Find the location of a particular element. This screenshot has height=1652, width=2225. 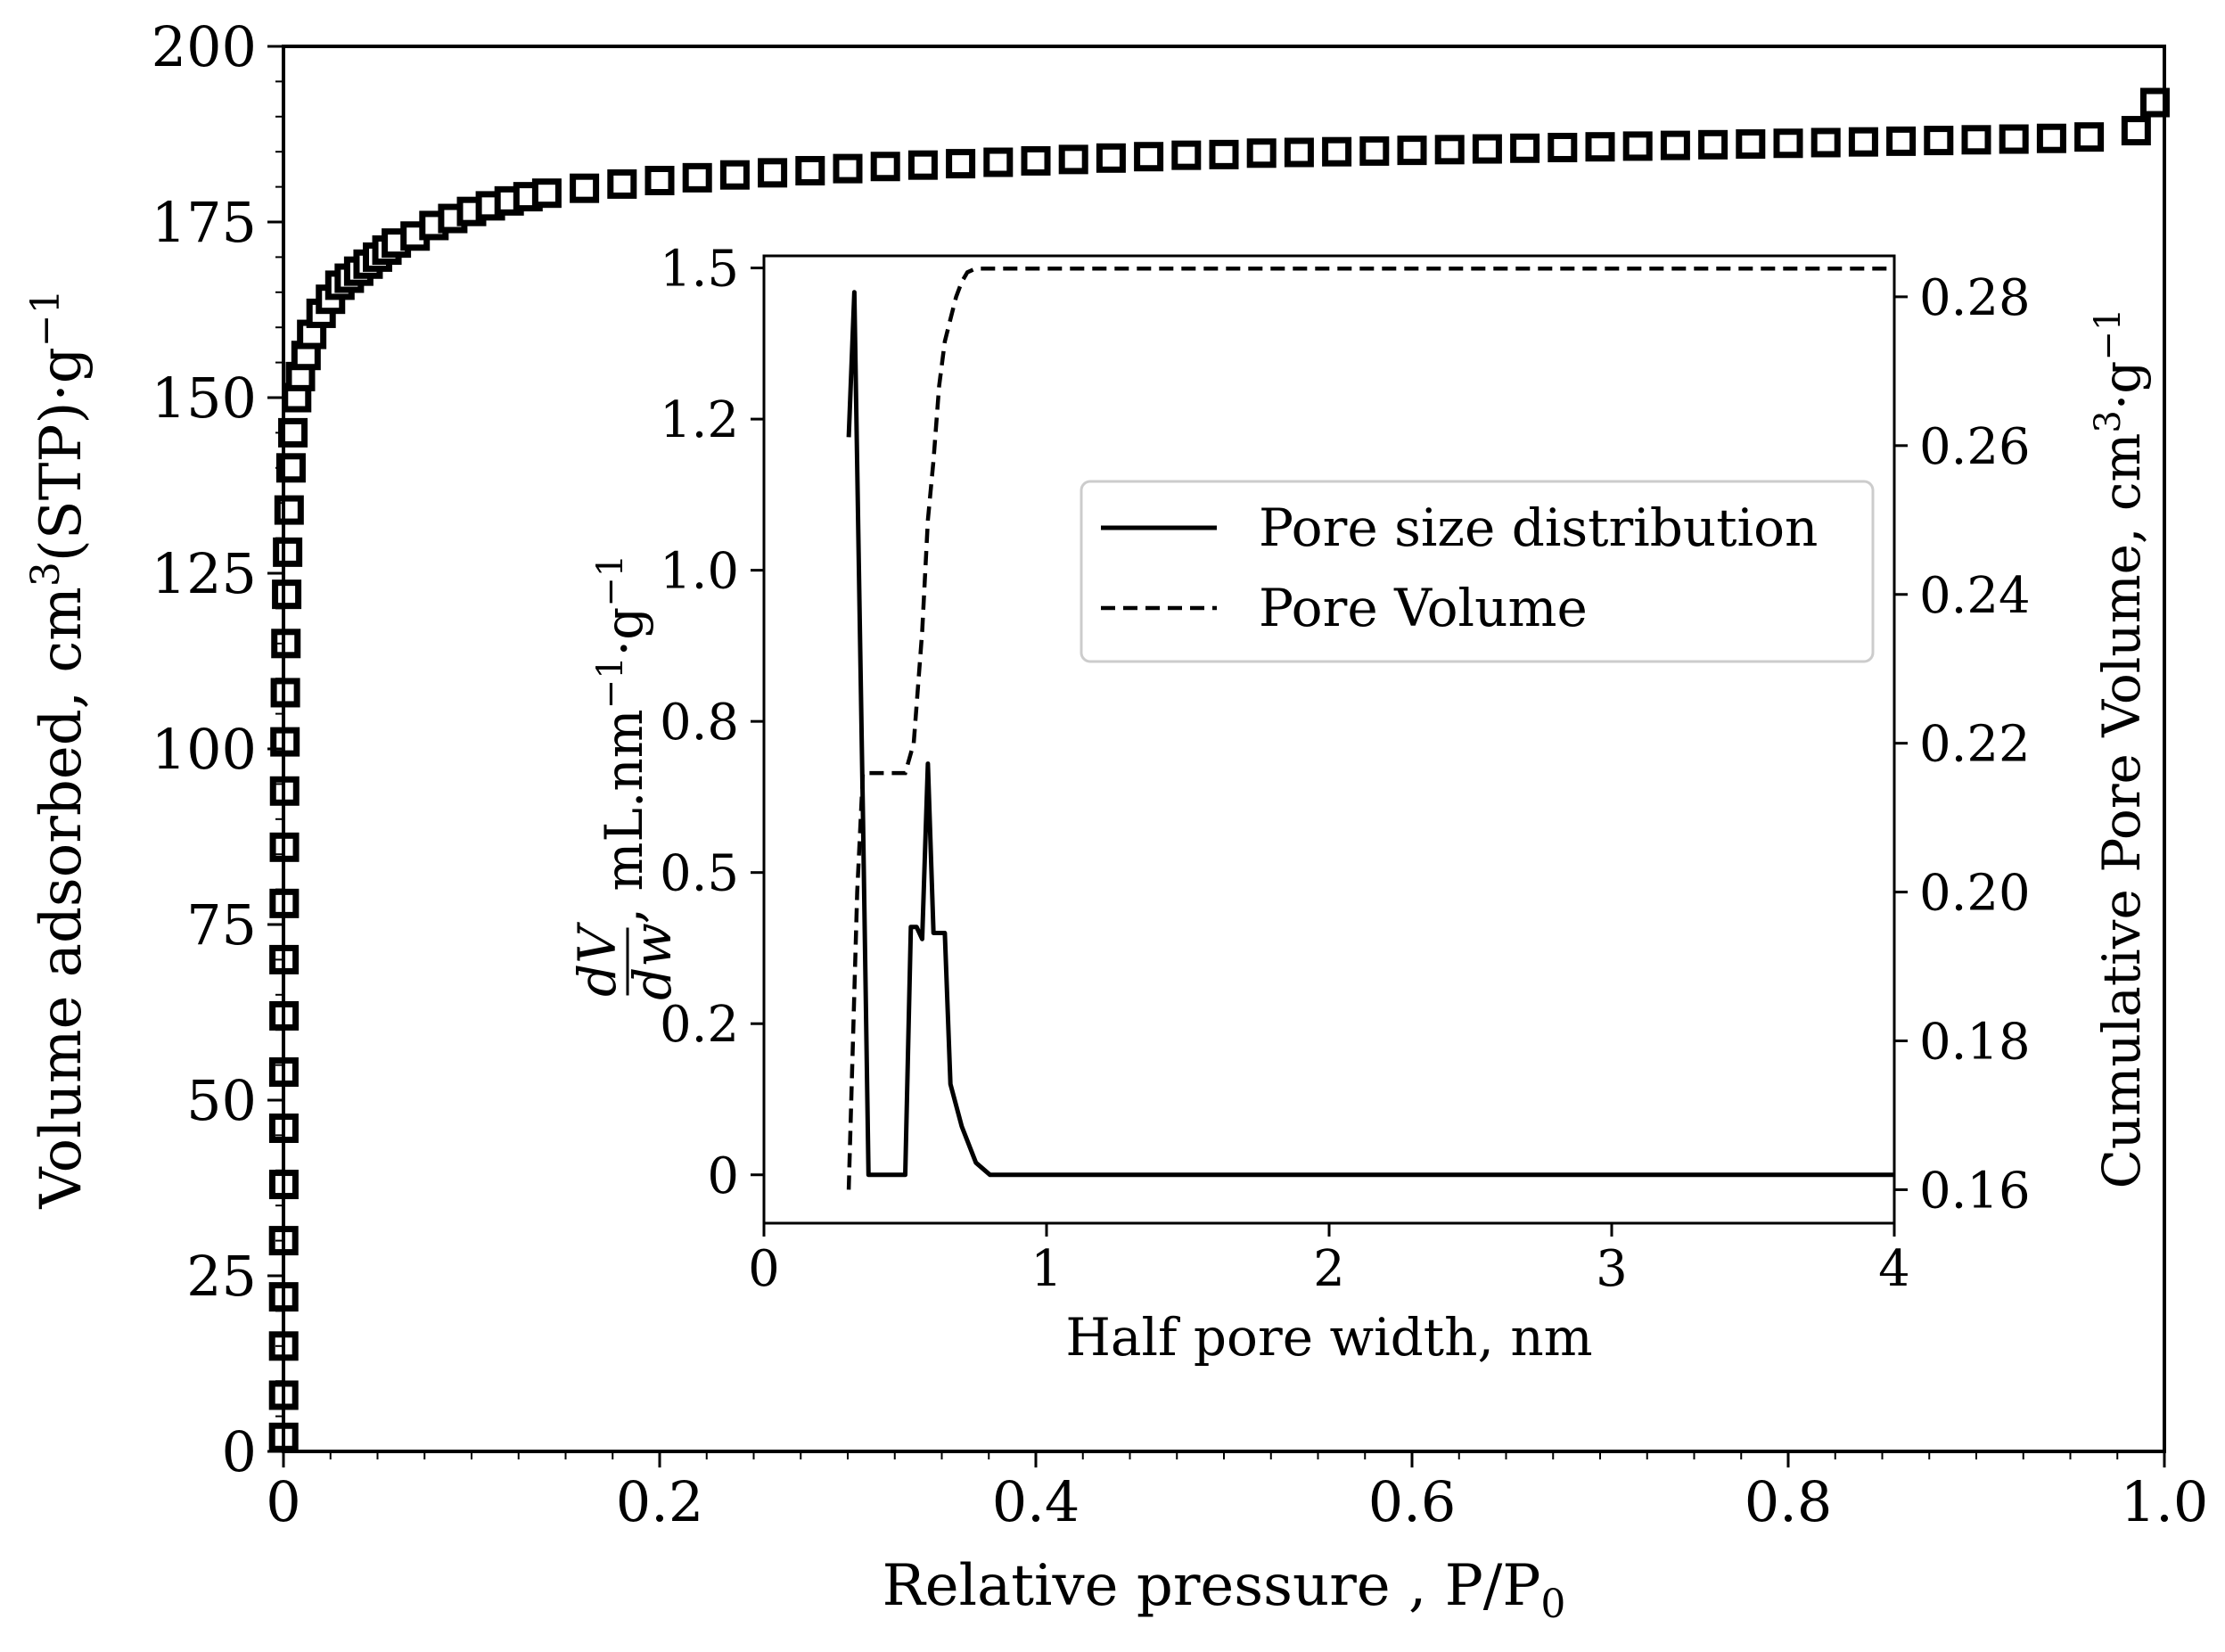

main-y-tick-label: 25 is located at coordinates (222, 1276).